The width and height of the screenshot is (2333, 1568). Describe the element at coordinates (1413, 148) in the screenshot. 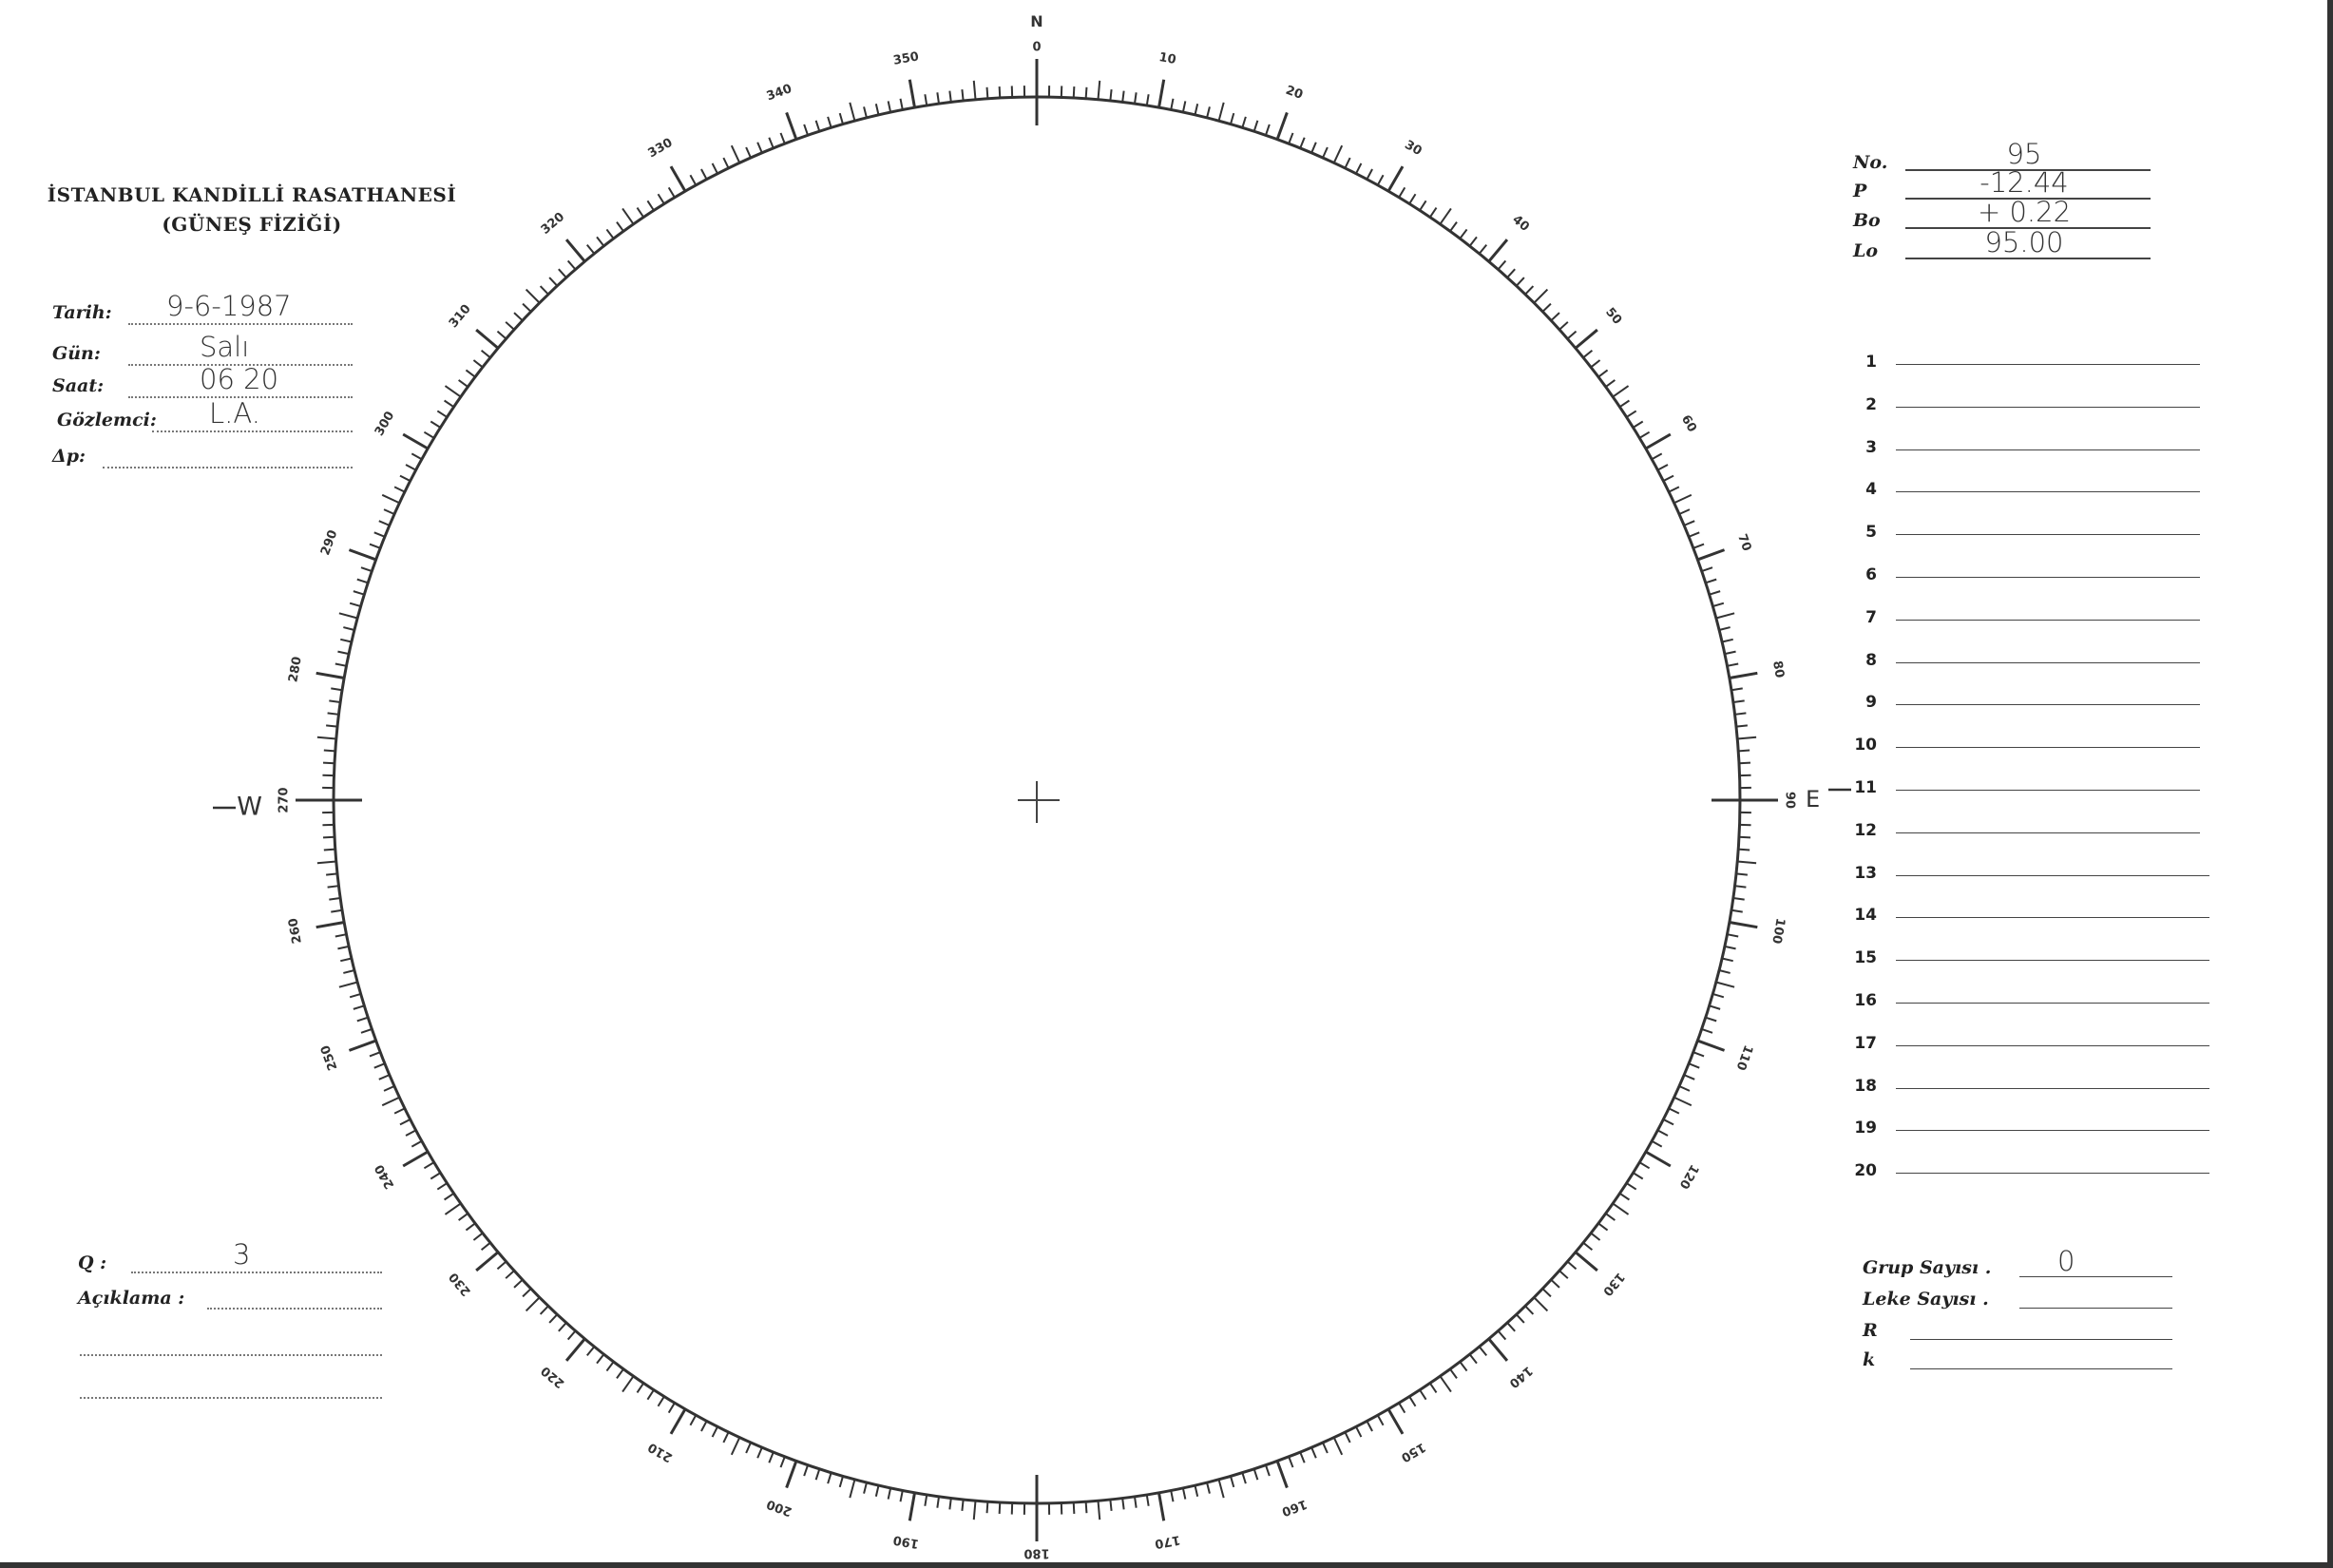

I see `degree-label: 30` at that location.